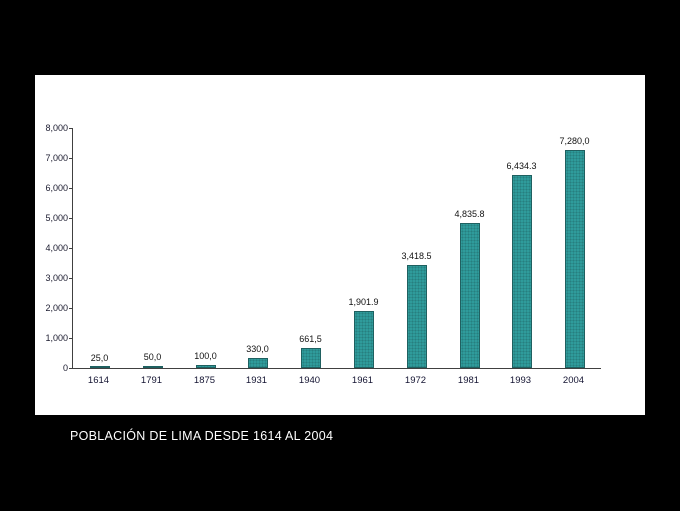  I want to click on bar-1972, so click(416, 316).